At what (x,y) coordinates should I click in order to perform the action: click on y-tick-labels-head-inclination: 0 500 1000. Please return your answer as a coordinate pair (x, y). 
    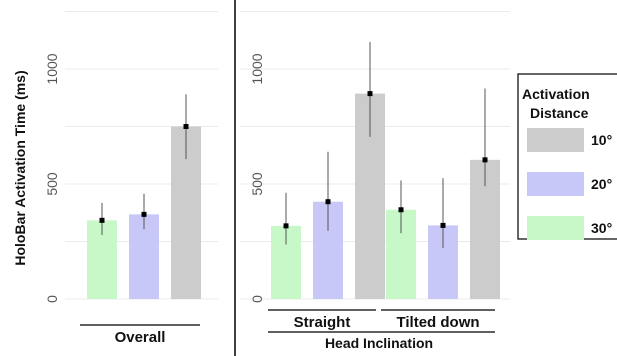
    Looking at the image, I should click on (257, 178).